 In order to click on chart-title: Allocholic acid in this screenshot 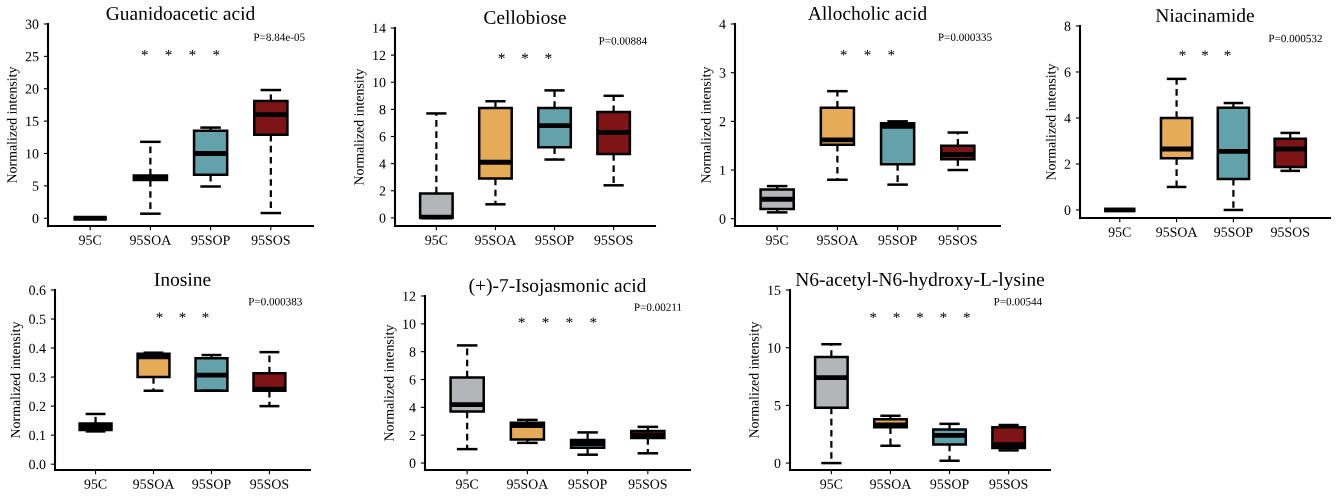, I will do `click(867, 13)`.